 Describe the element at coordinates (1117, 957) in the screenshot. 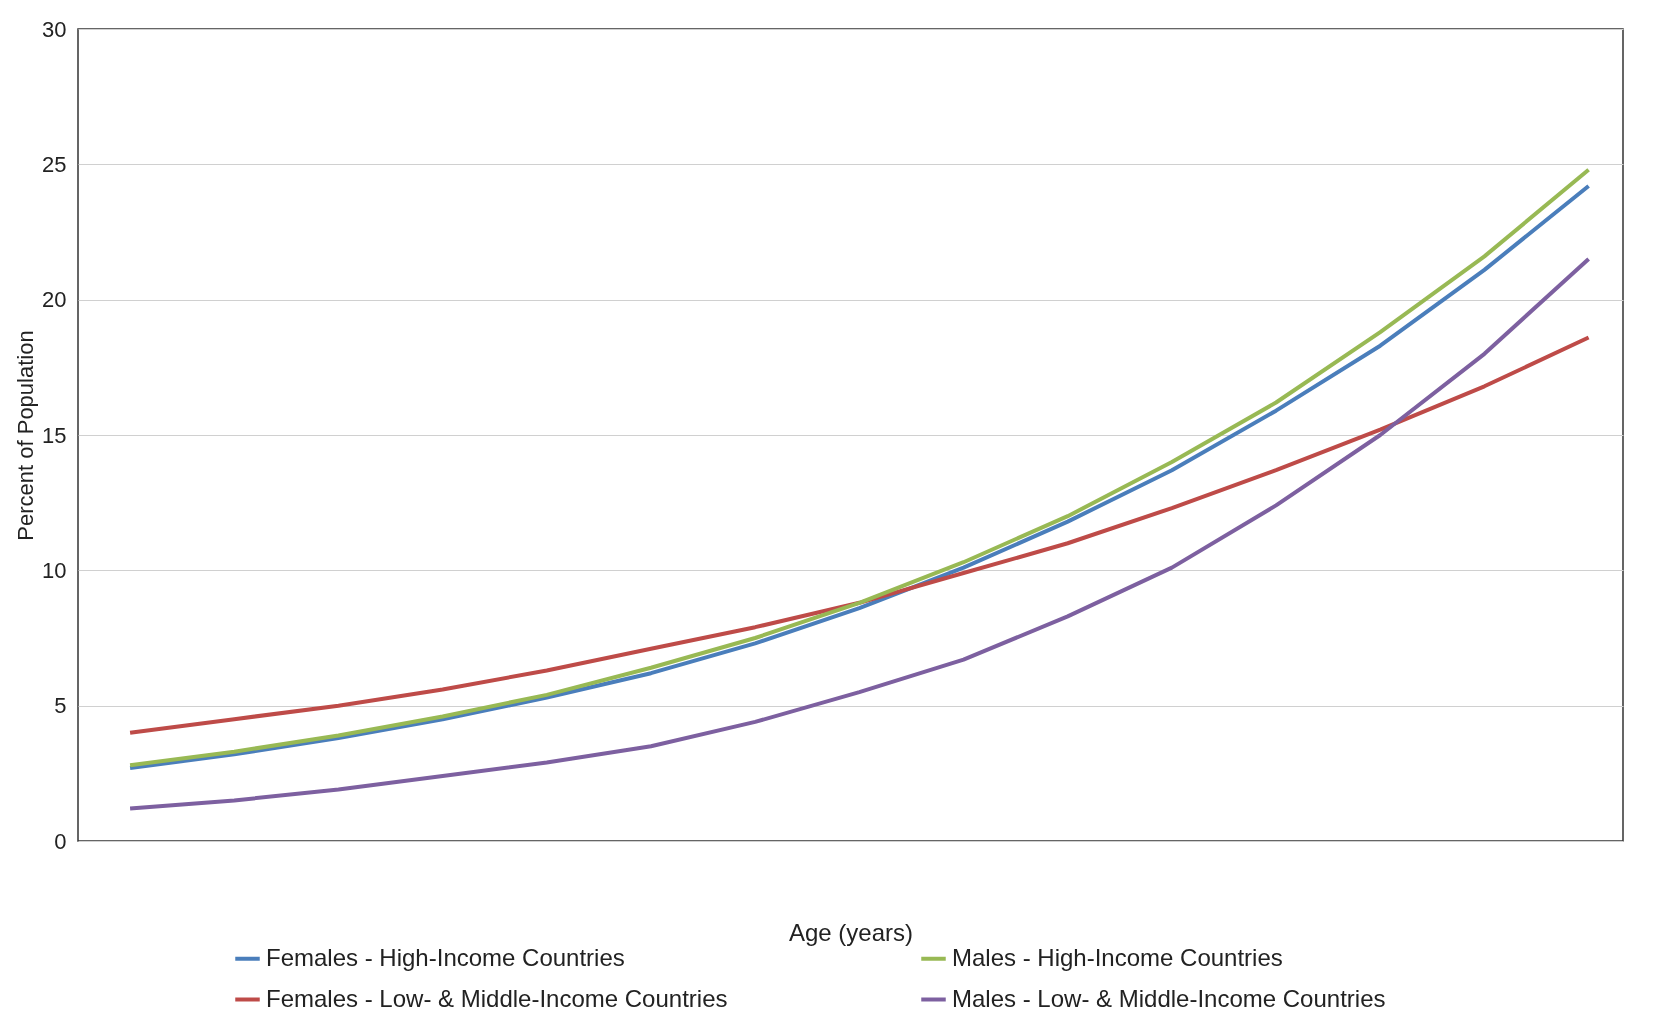

I see `legend-label: Males - High-Income Countries` at that location.